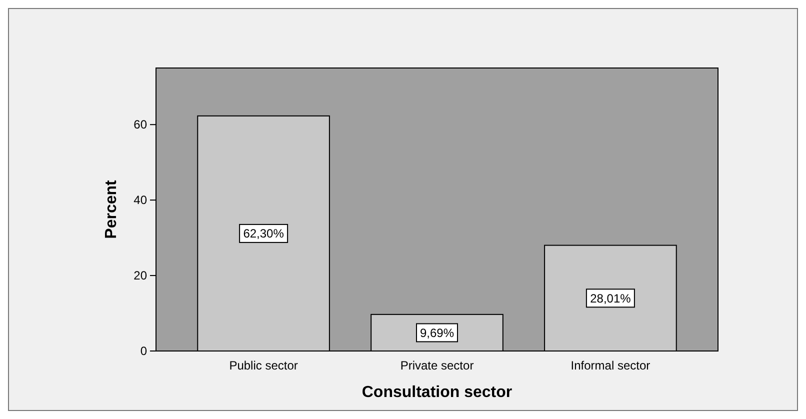 The height and width of the screenshot is (419, 806). Describe the element at coordinates (437, 392) in the screenshot. I see `x-axis-title: Consultation sector` at that location.